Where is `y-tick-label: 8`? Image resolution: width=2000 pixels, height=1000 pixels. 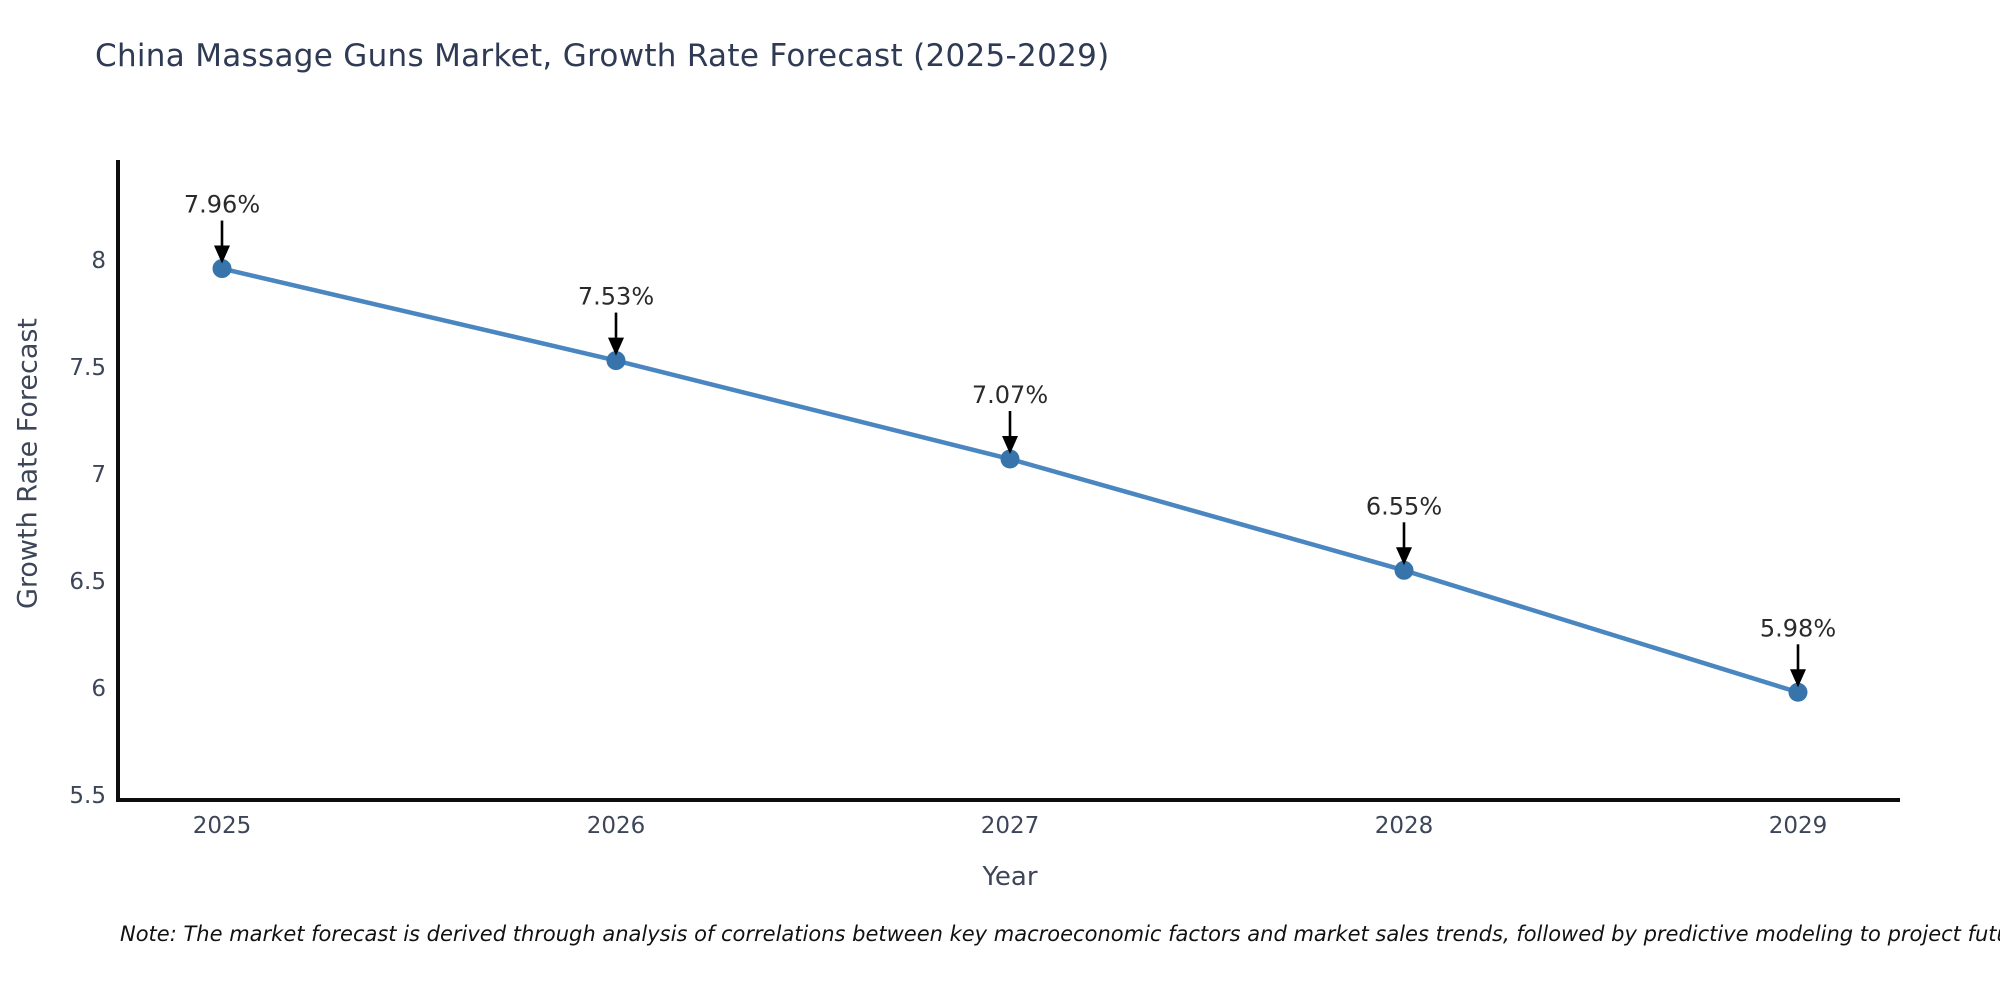
y-tick-label: 8 is located at coordinates (98, 261).